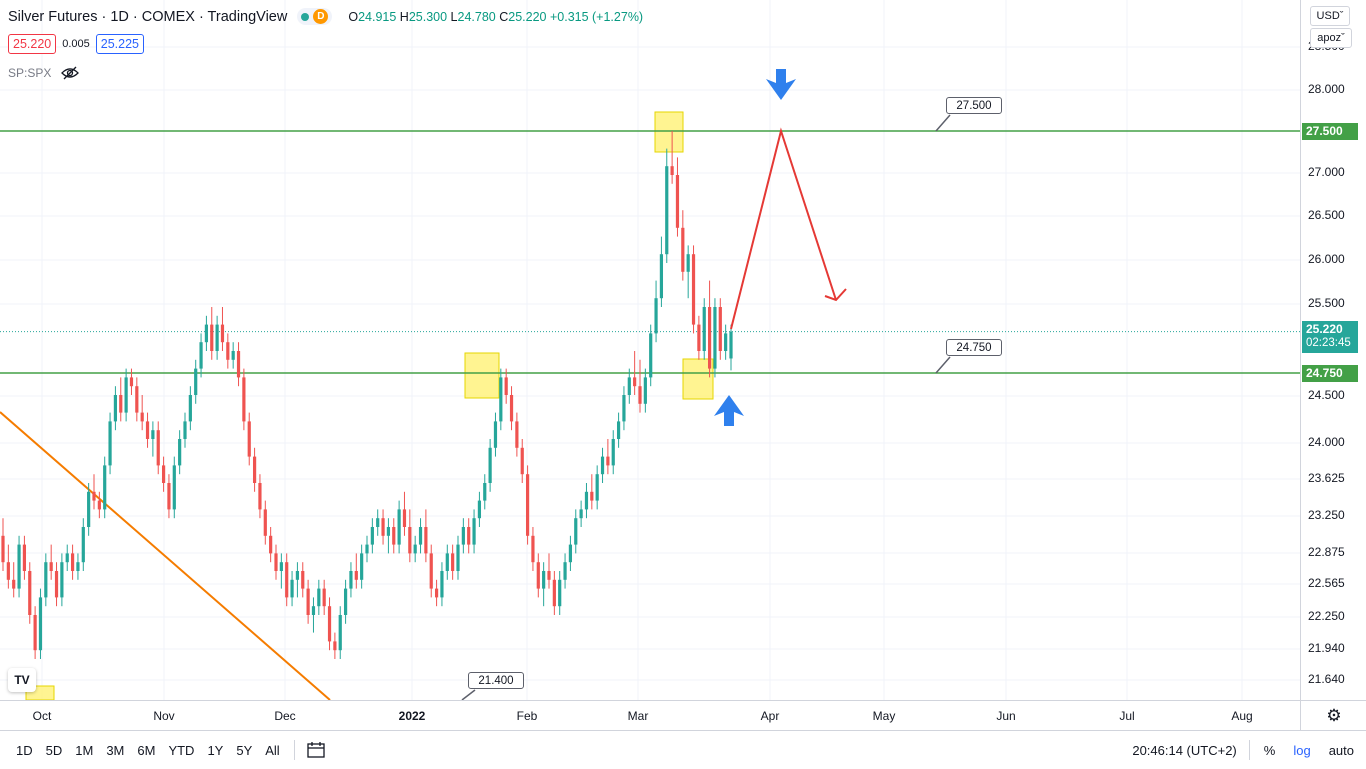 Image resolution: width=1366 pixels, height=769 pixels. Describe the element at coordinates (1127, 716) in the screenshot. I see `time-tick: Jul` at that location.